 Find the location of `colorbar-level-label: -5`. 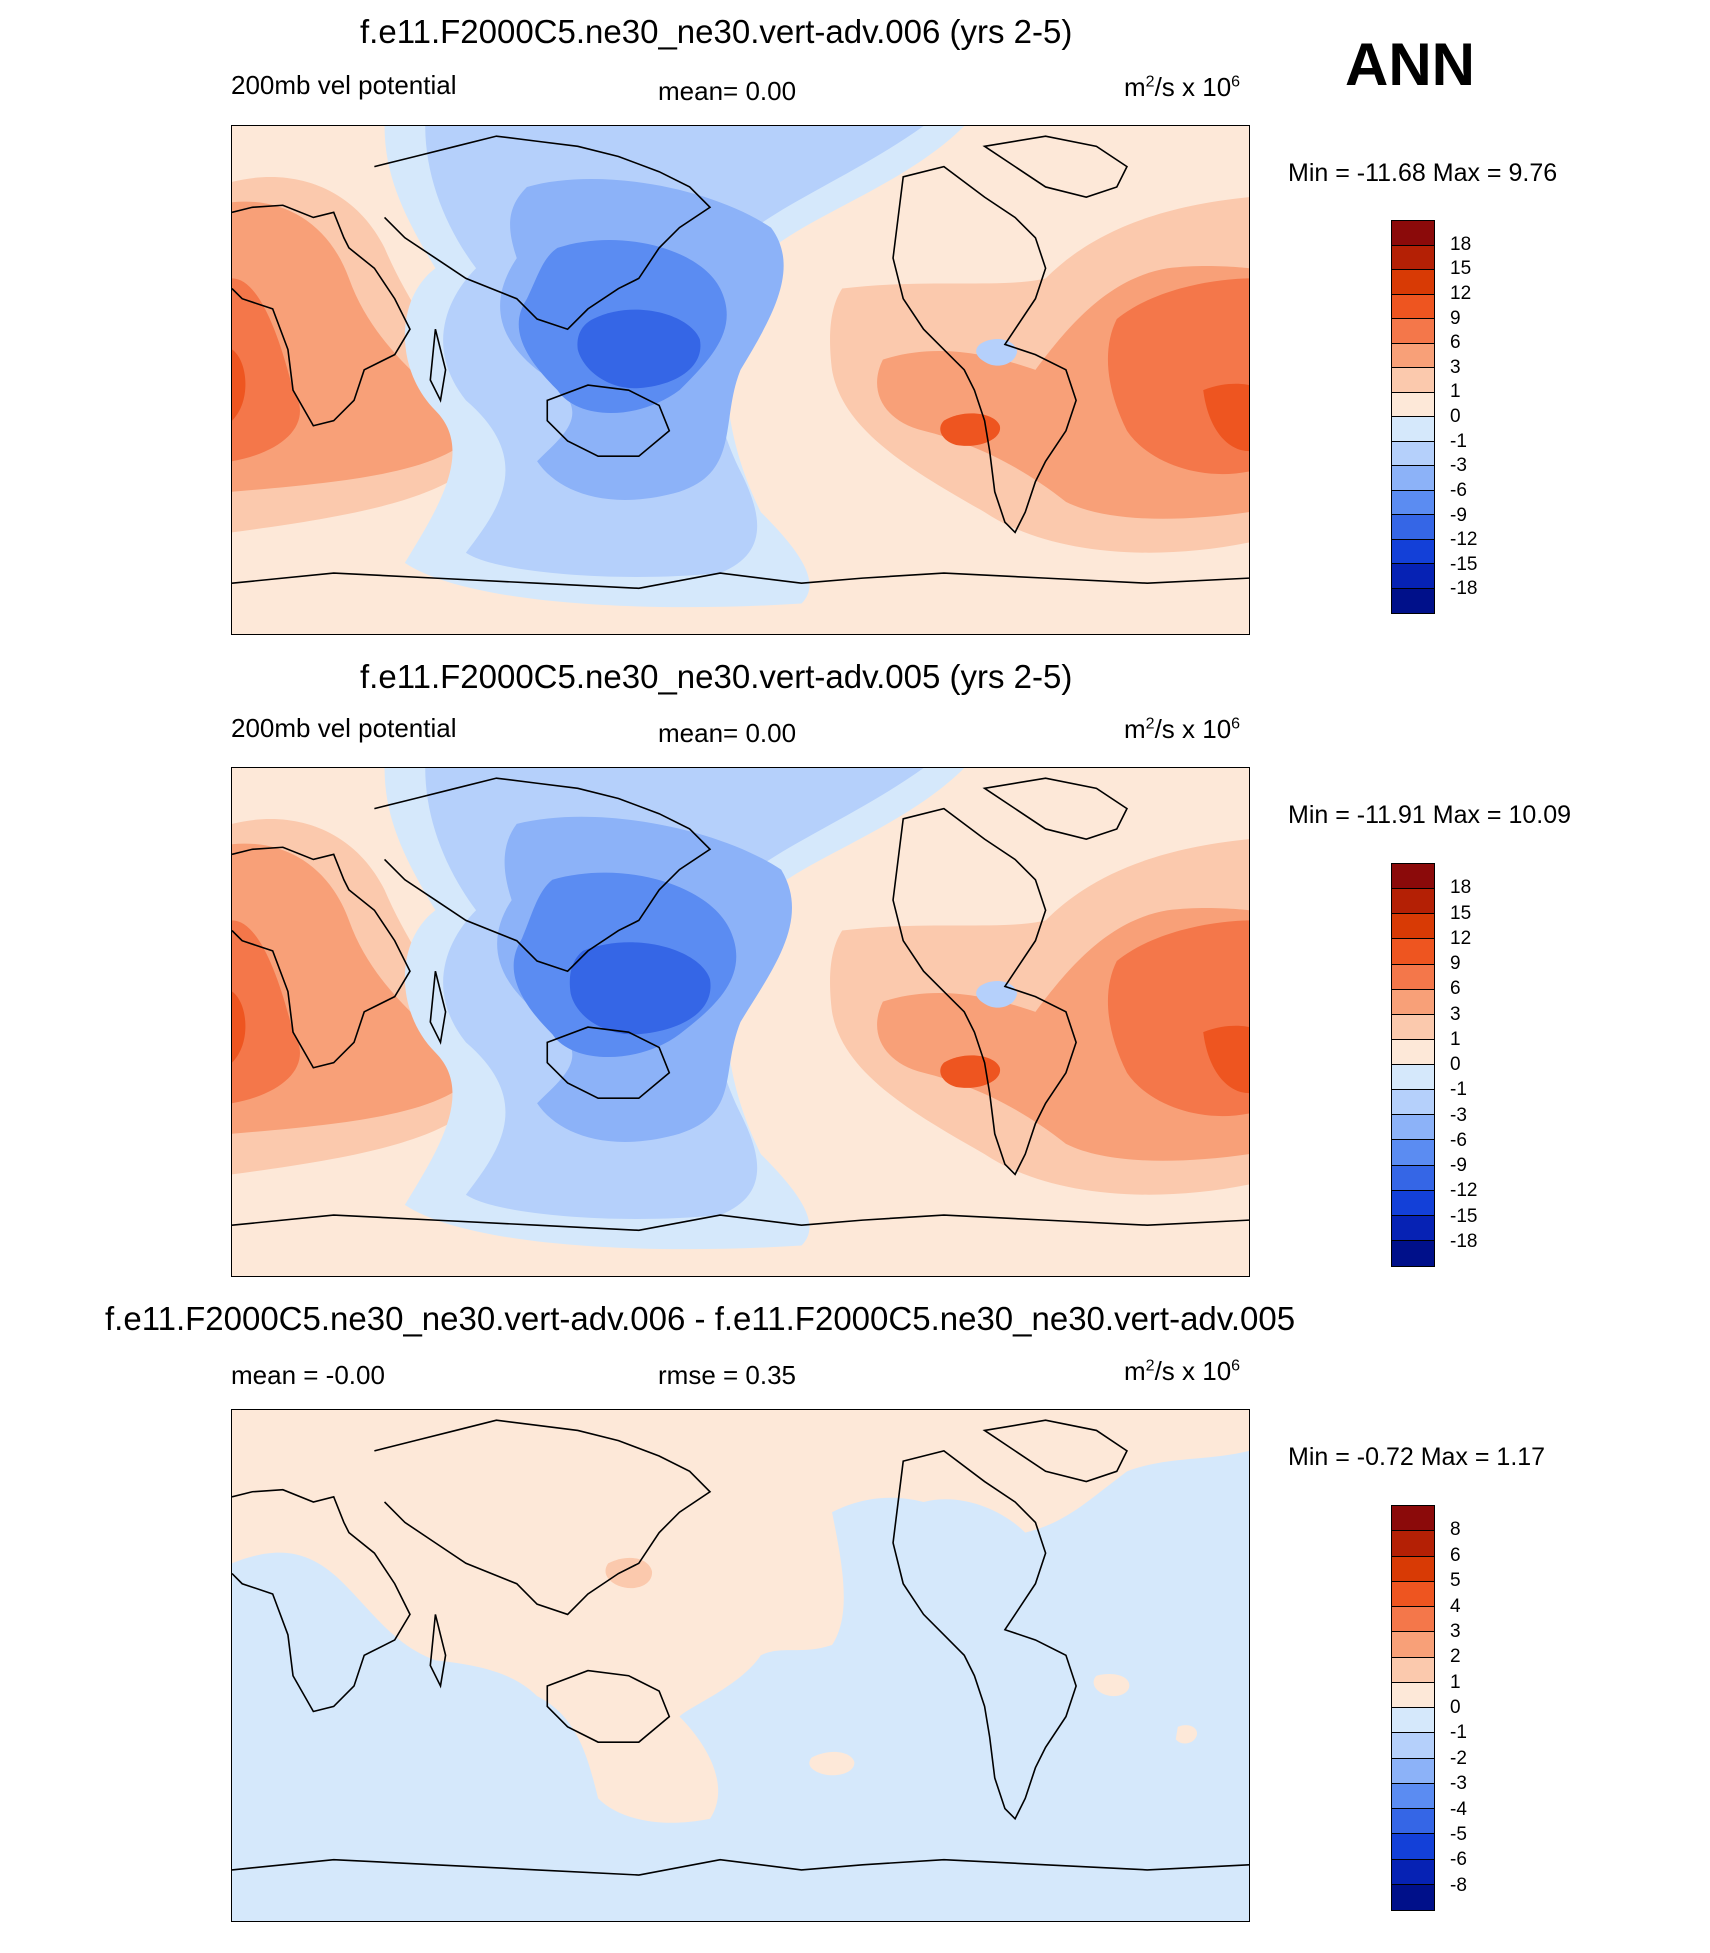

colorbar-level-label: -5 is located at coordinates (1458, 1834).